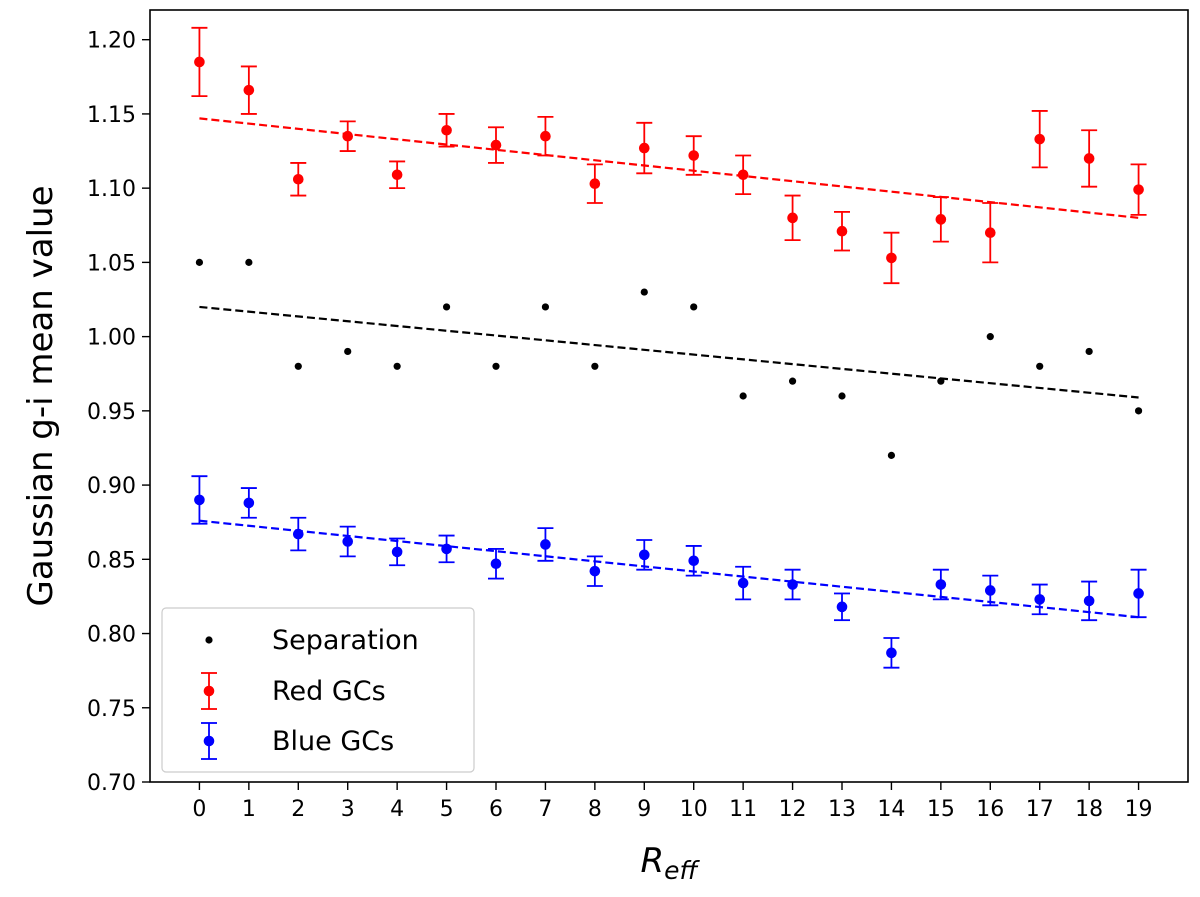  What do you see at coordinates (397, 809) in the screenshot?
I see `x-tick-label: 4` at bounding box center [397, 809].